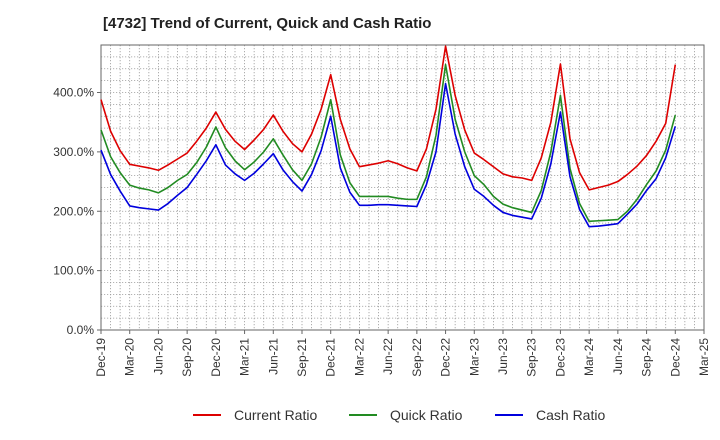 The width and height of the screenshot is (720, 440). I want to click on x-tick-label: Mar-21, so click(245, 357).